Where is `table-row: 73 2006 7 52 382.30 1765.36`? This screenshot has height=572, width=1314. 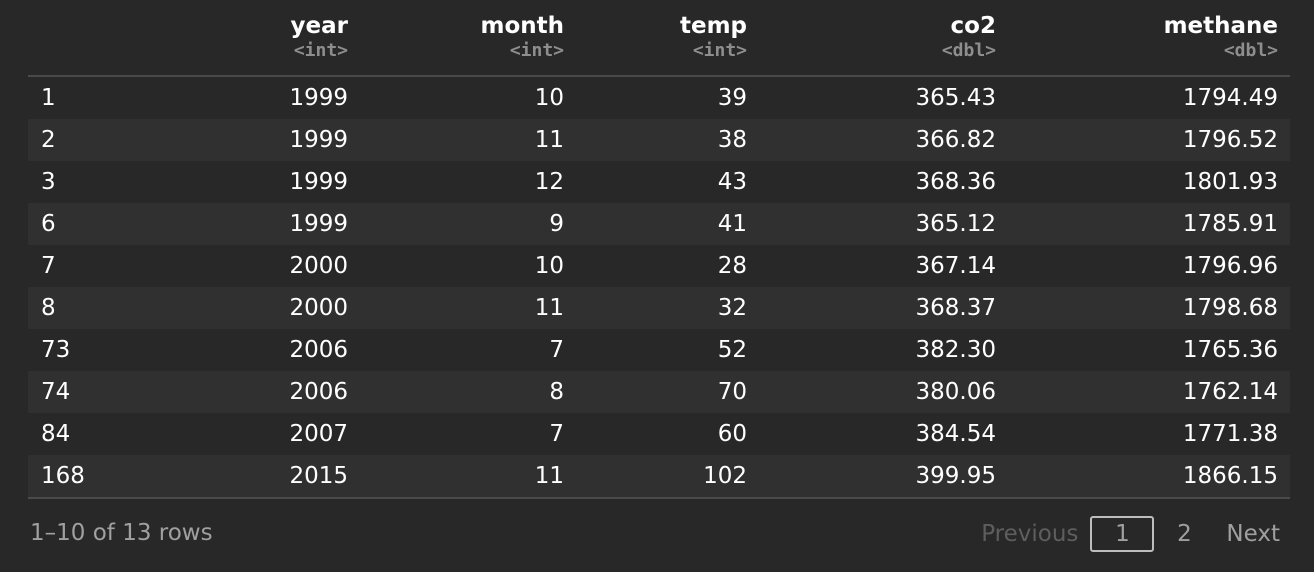
table-row: 73 2006 7 52 382.30 1765.36 is located at coordinates (659, 350).